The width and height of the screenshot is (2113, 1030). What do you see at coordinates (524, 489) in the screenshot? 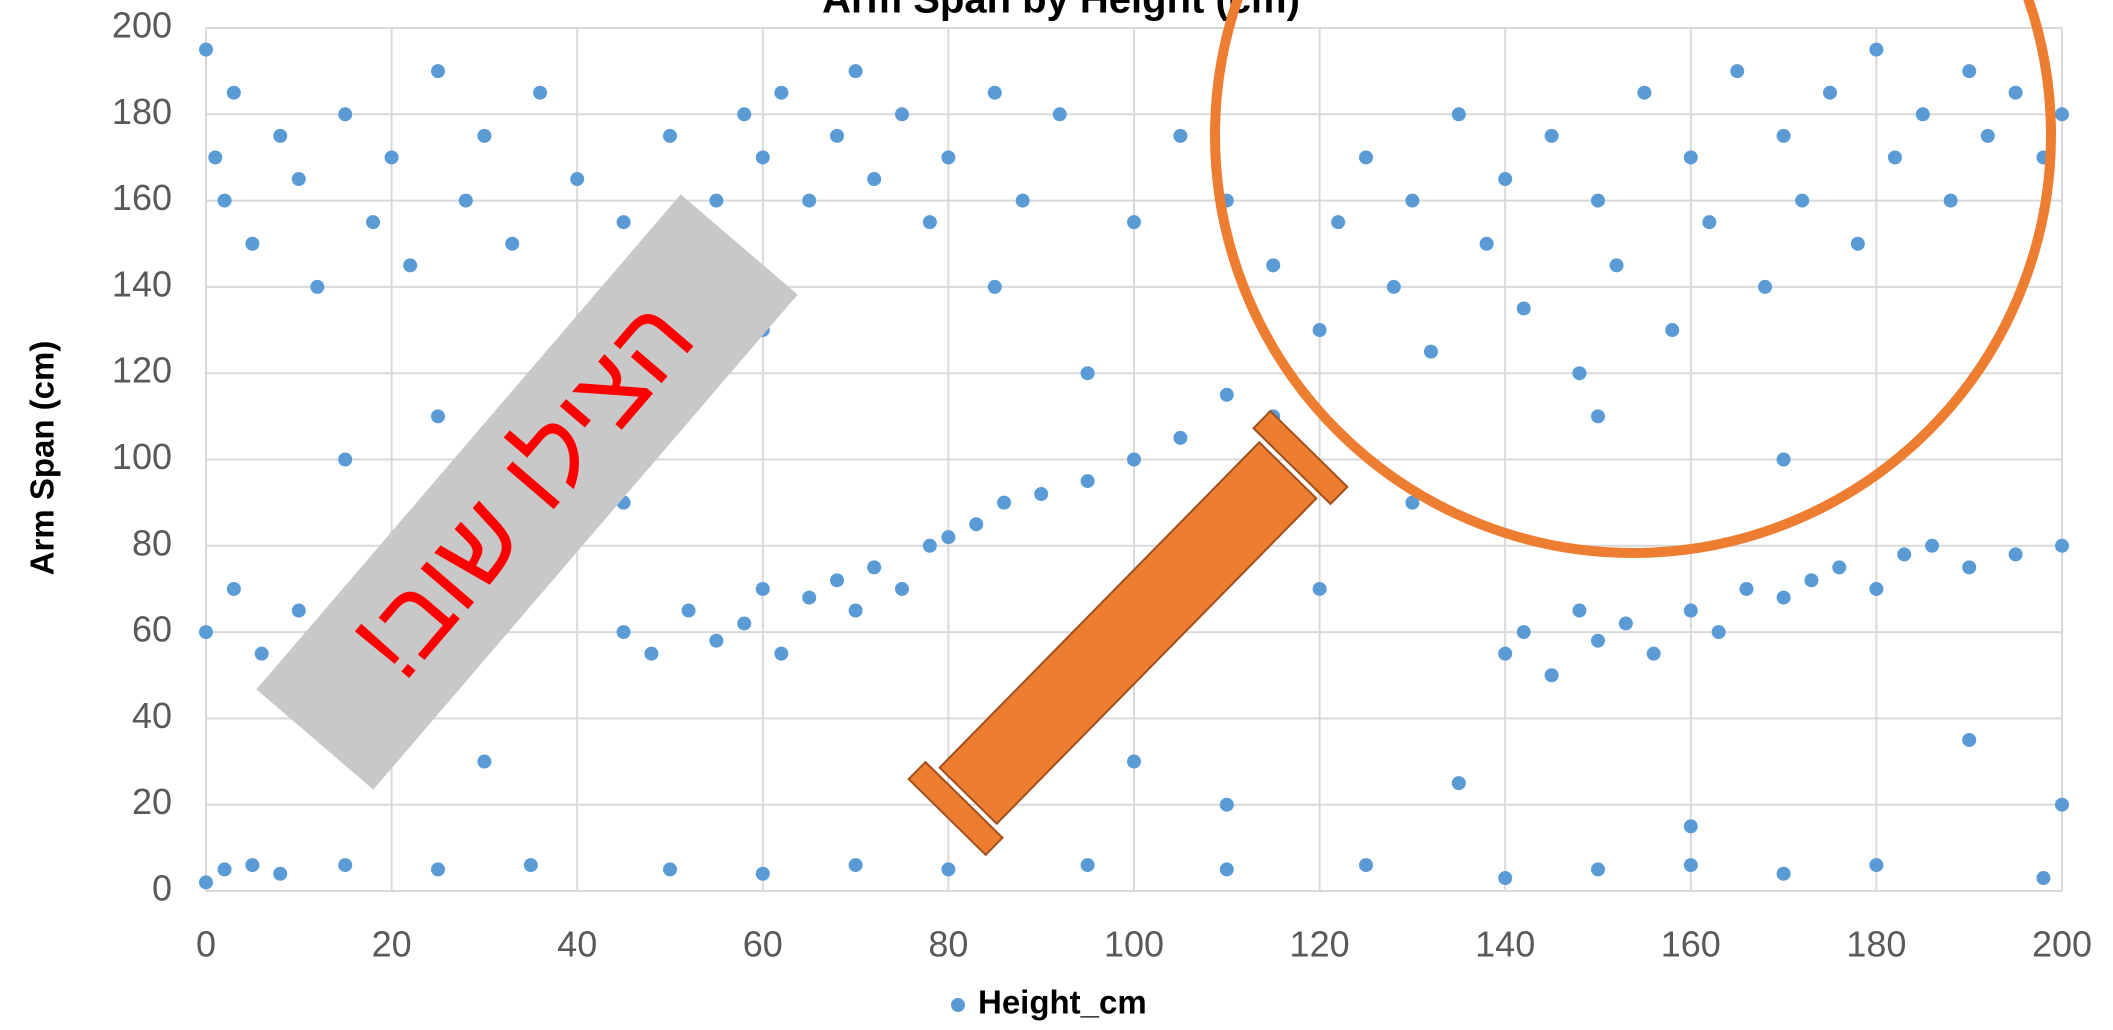
I see `annotation: הצילו שוב!` at bounding box center [524, 489].